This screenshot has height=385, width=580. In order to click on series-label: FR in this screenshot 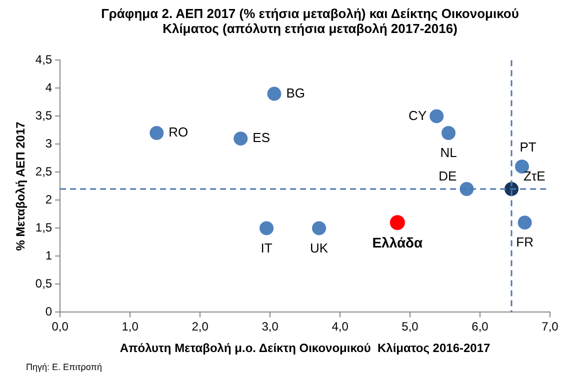, I will do `click(525, 242)`.